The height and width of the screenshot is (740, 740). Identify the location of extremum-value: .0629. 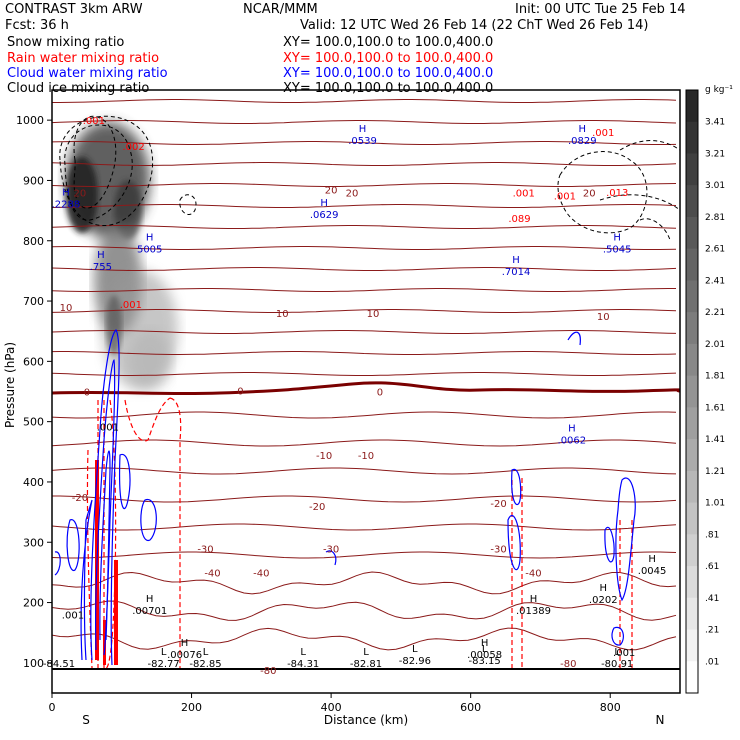
(324, 215).